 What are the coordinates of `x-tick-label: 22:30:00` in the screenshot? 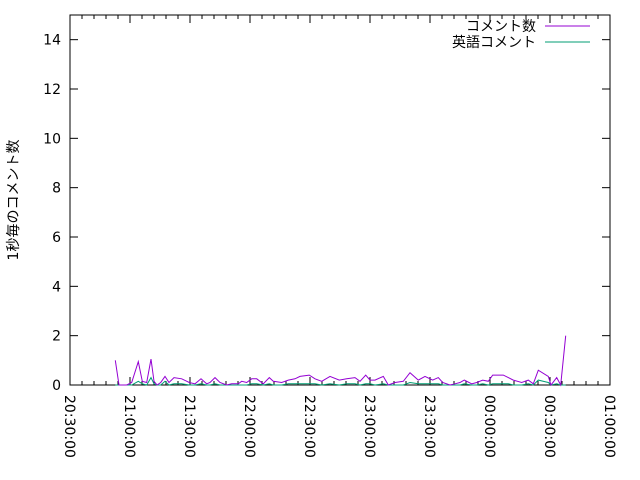 It's located at (309, 426).